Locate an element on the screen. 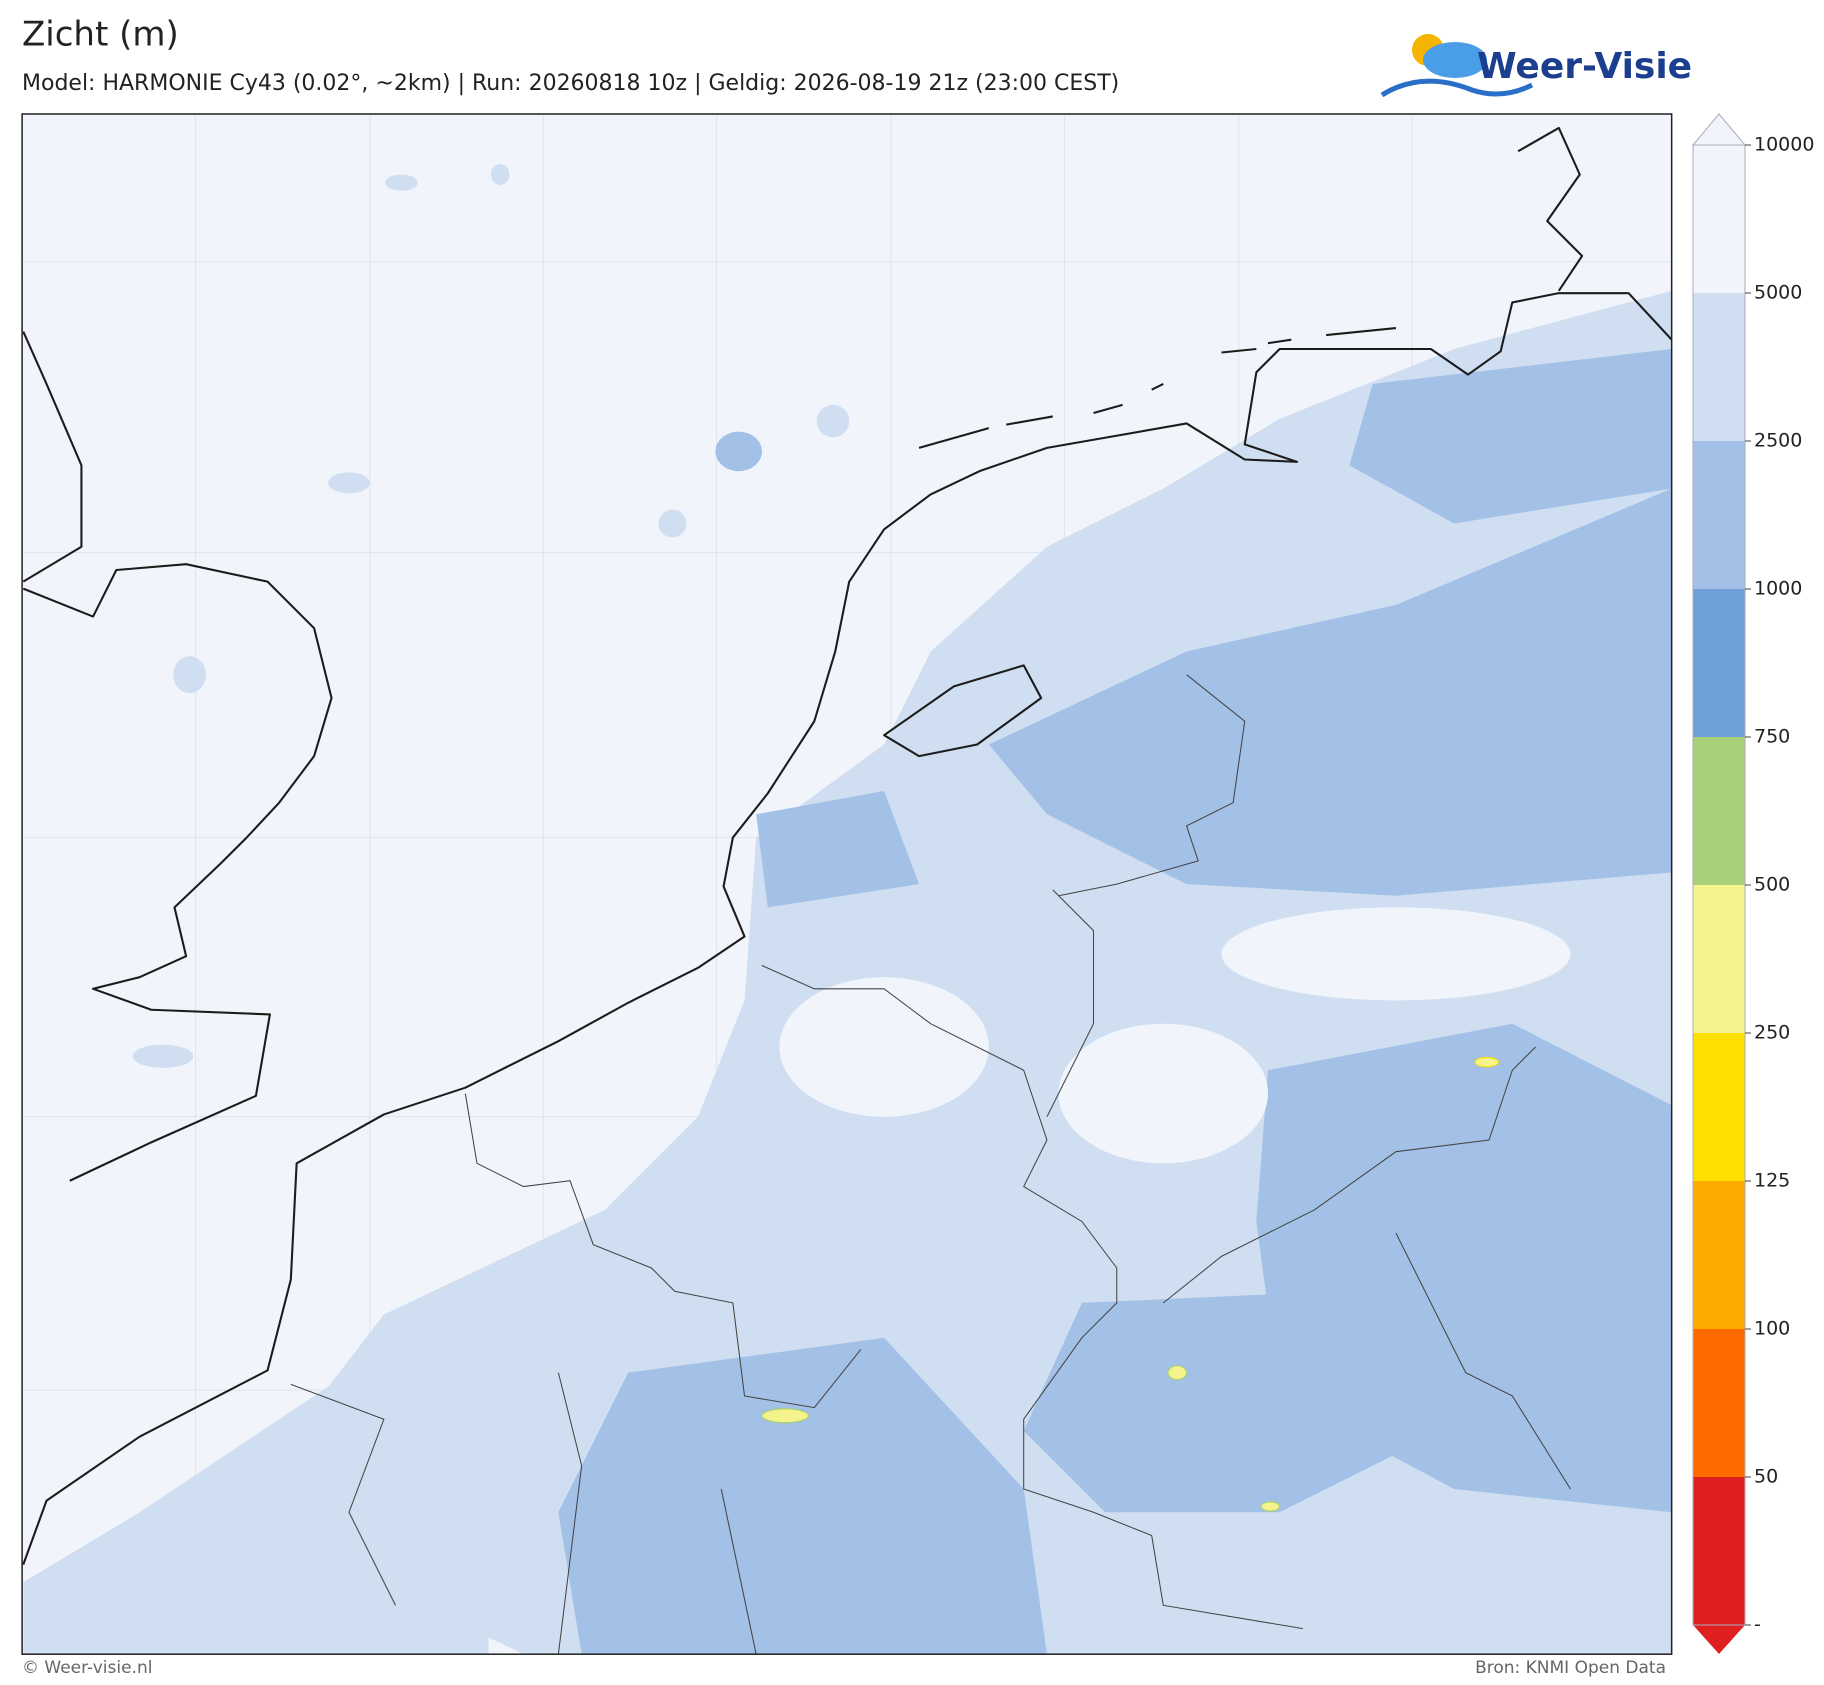 The image size is (1824, 1685). colorbar-top-extend is located at coordinates (1719, 129).